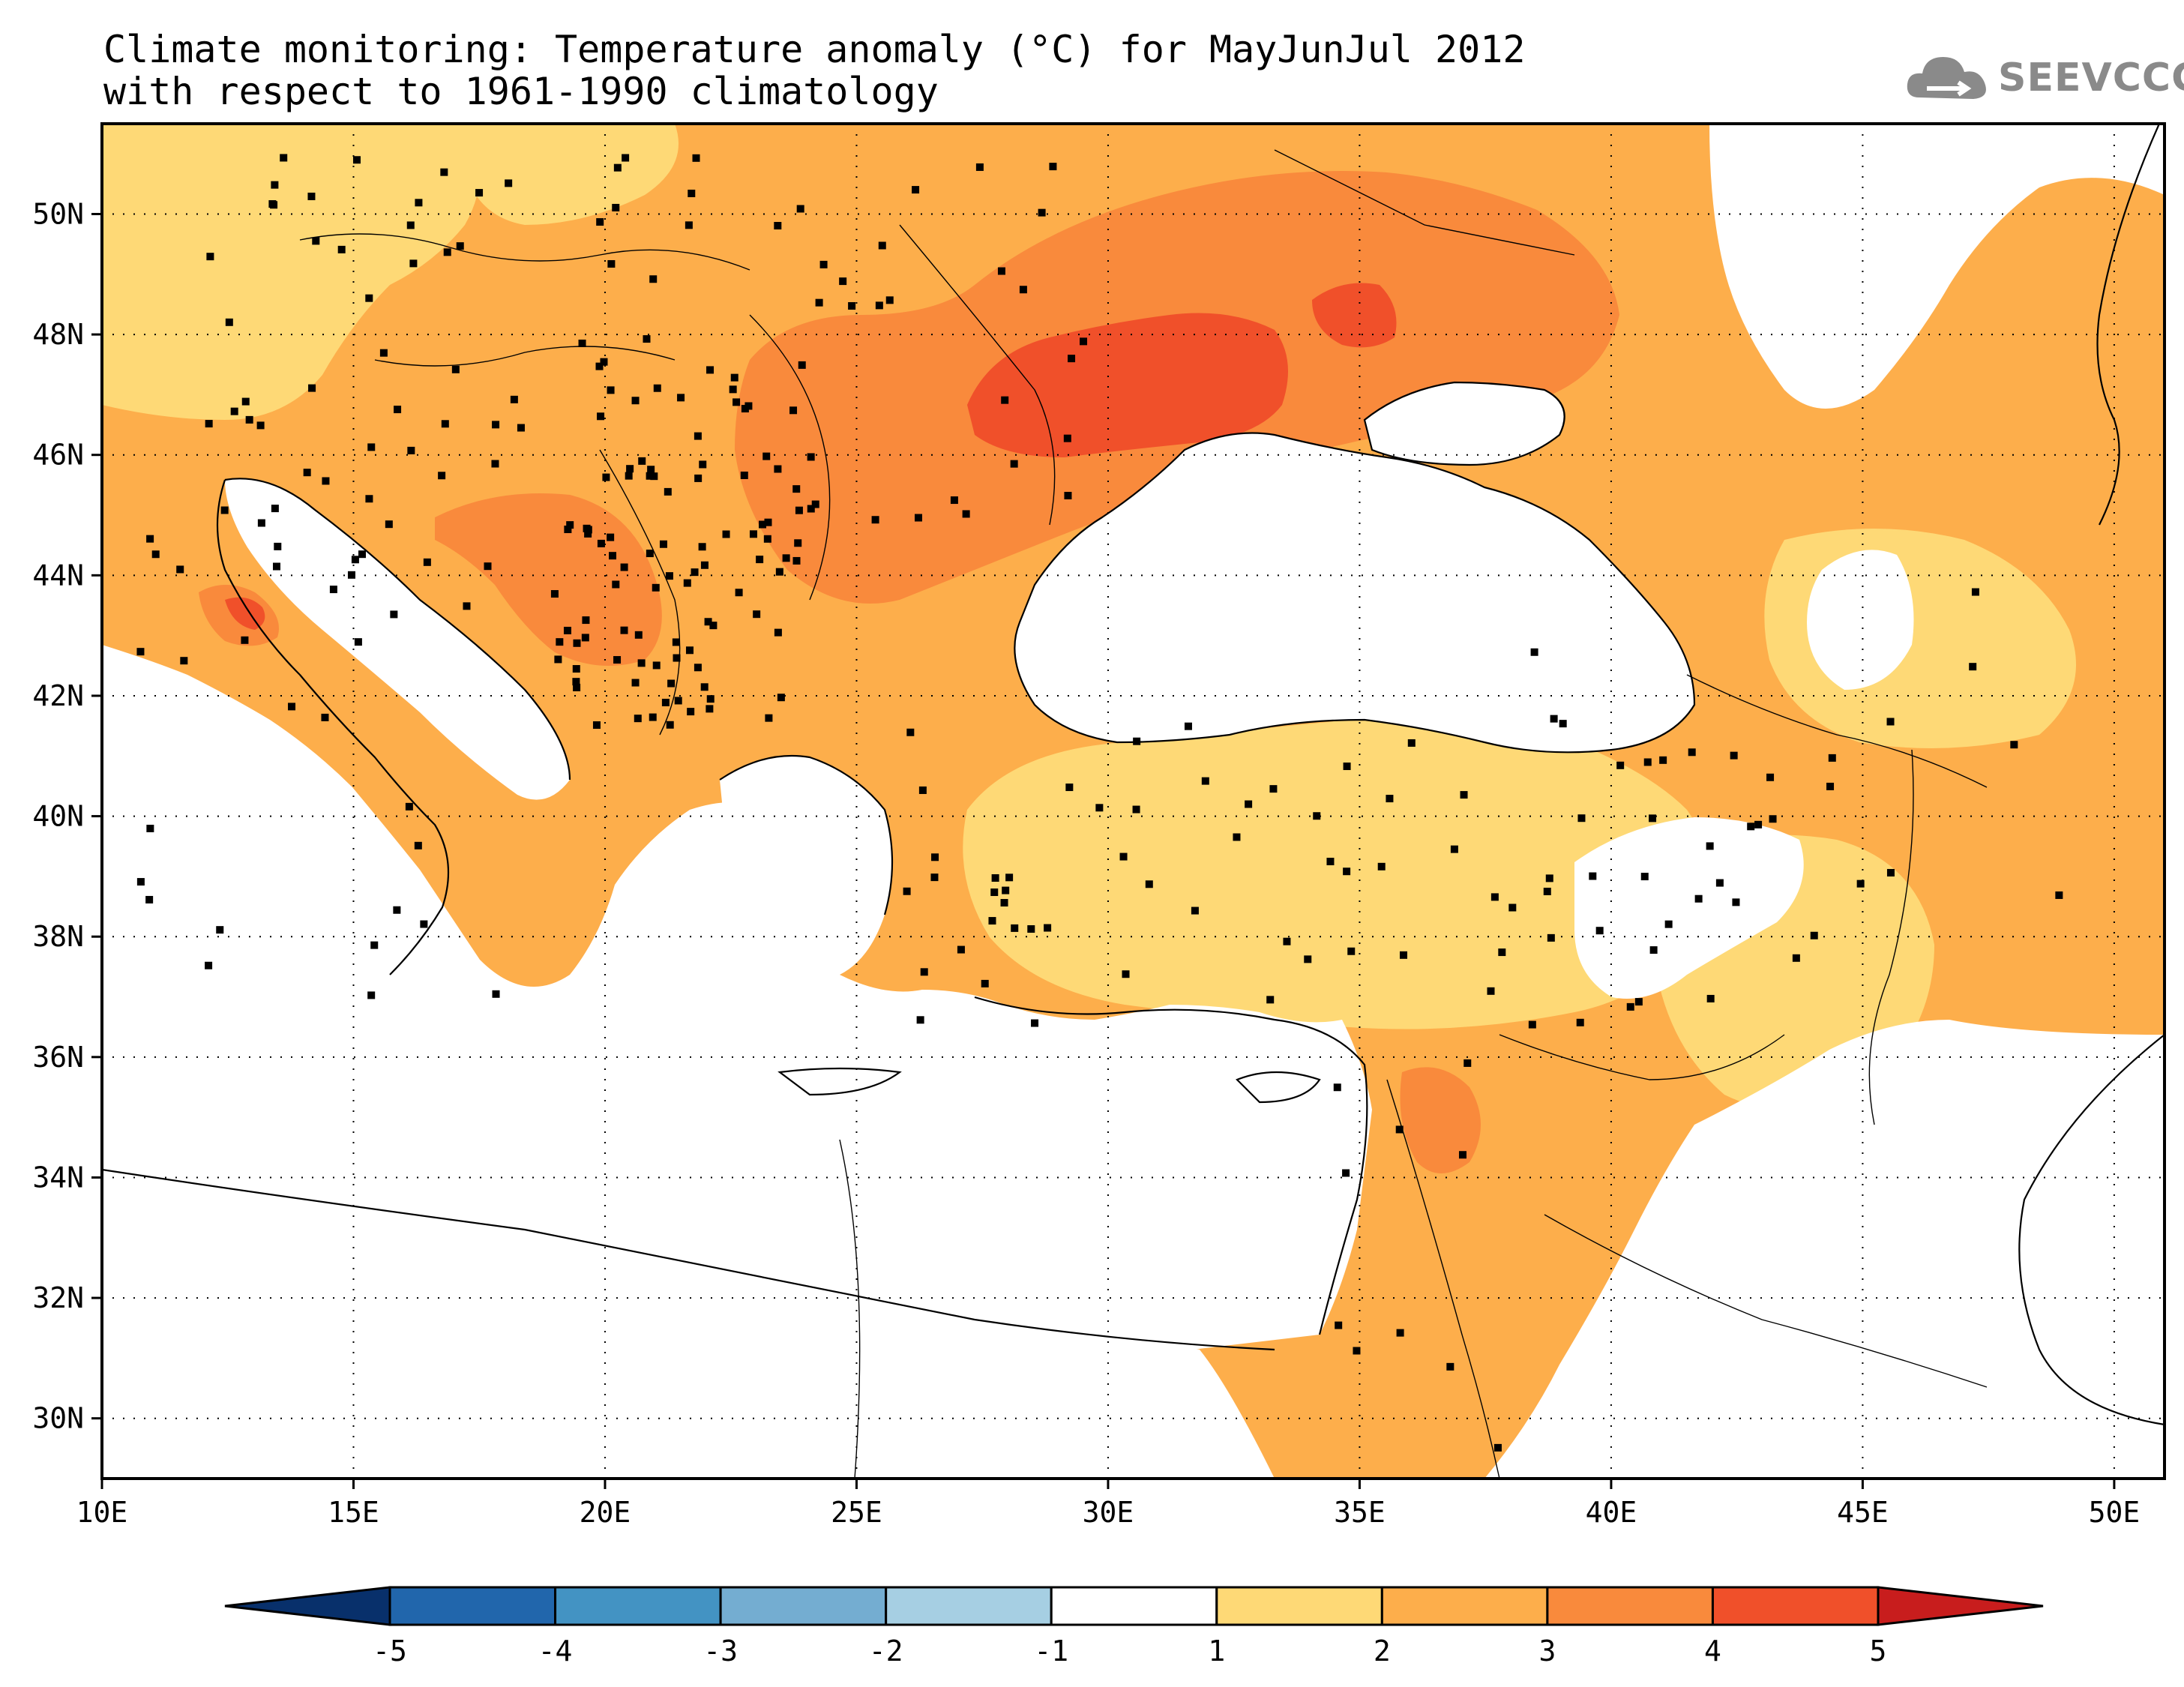 This screenshot has width=2184, height=1687. Describe the element at coordinates (1440, 1120) in the screenshot. I see `anomaly-zone-3-4-levant` at that location.